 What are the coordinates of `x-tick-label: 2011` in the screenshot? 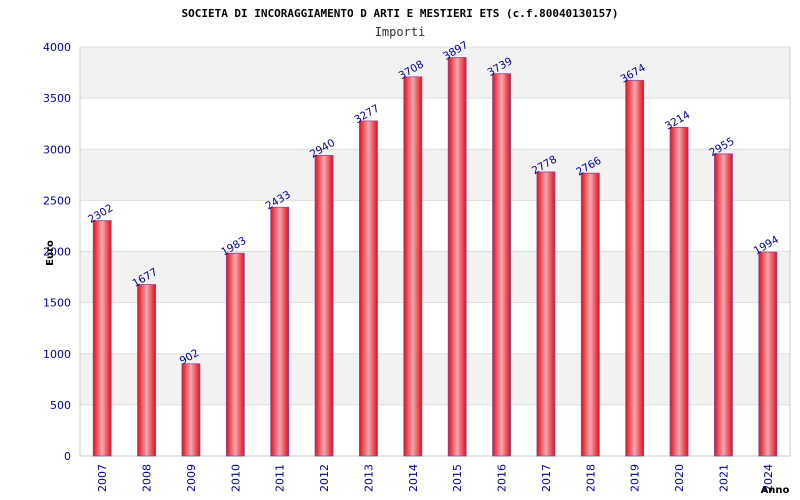 It's located at (280, 478).